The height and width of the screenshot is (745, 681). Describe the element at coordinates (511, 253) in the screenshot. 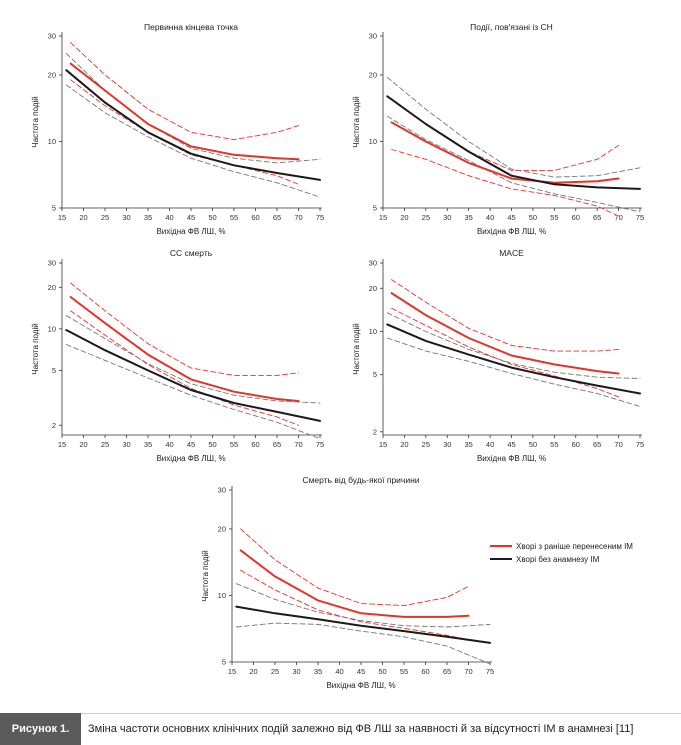

I see `chart-title: MACE` at that location.